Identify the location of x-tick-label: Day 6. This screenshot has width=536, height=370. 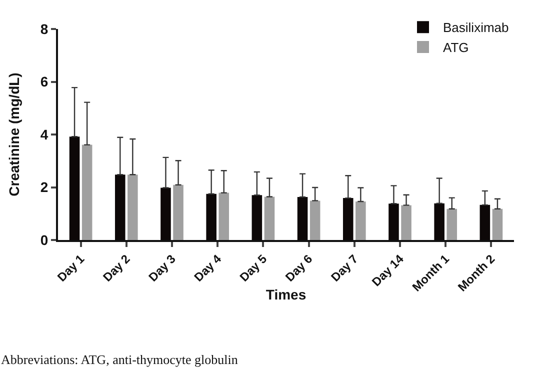
(299, 268).